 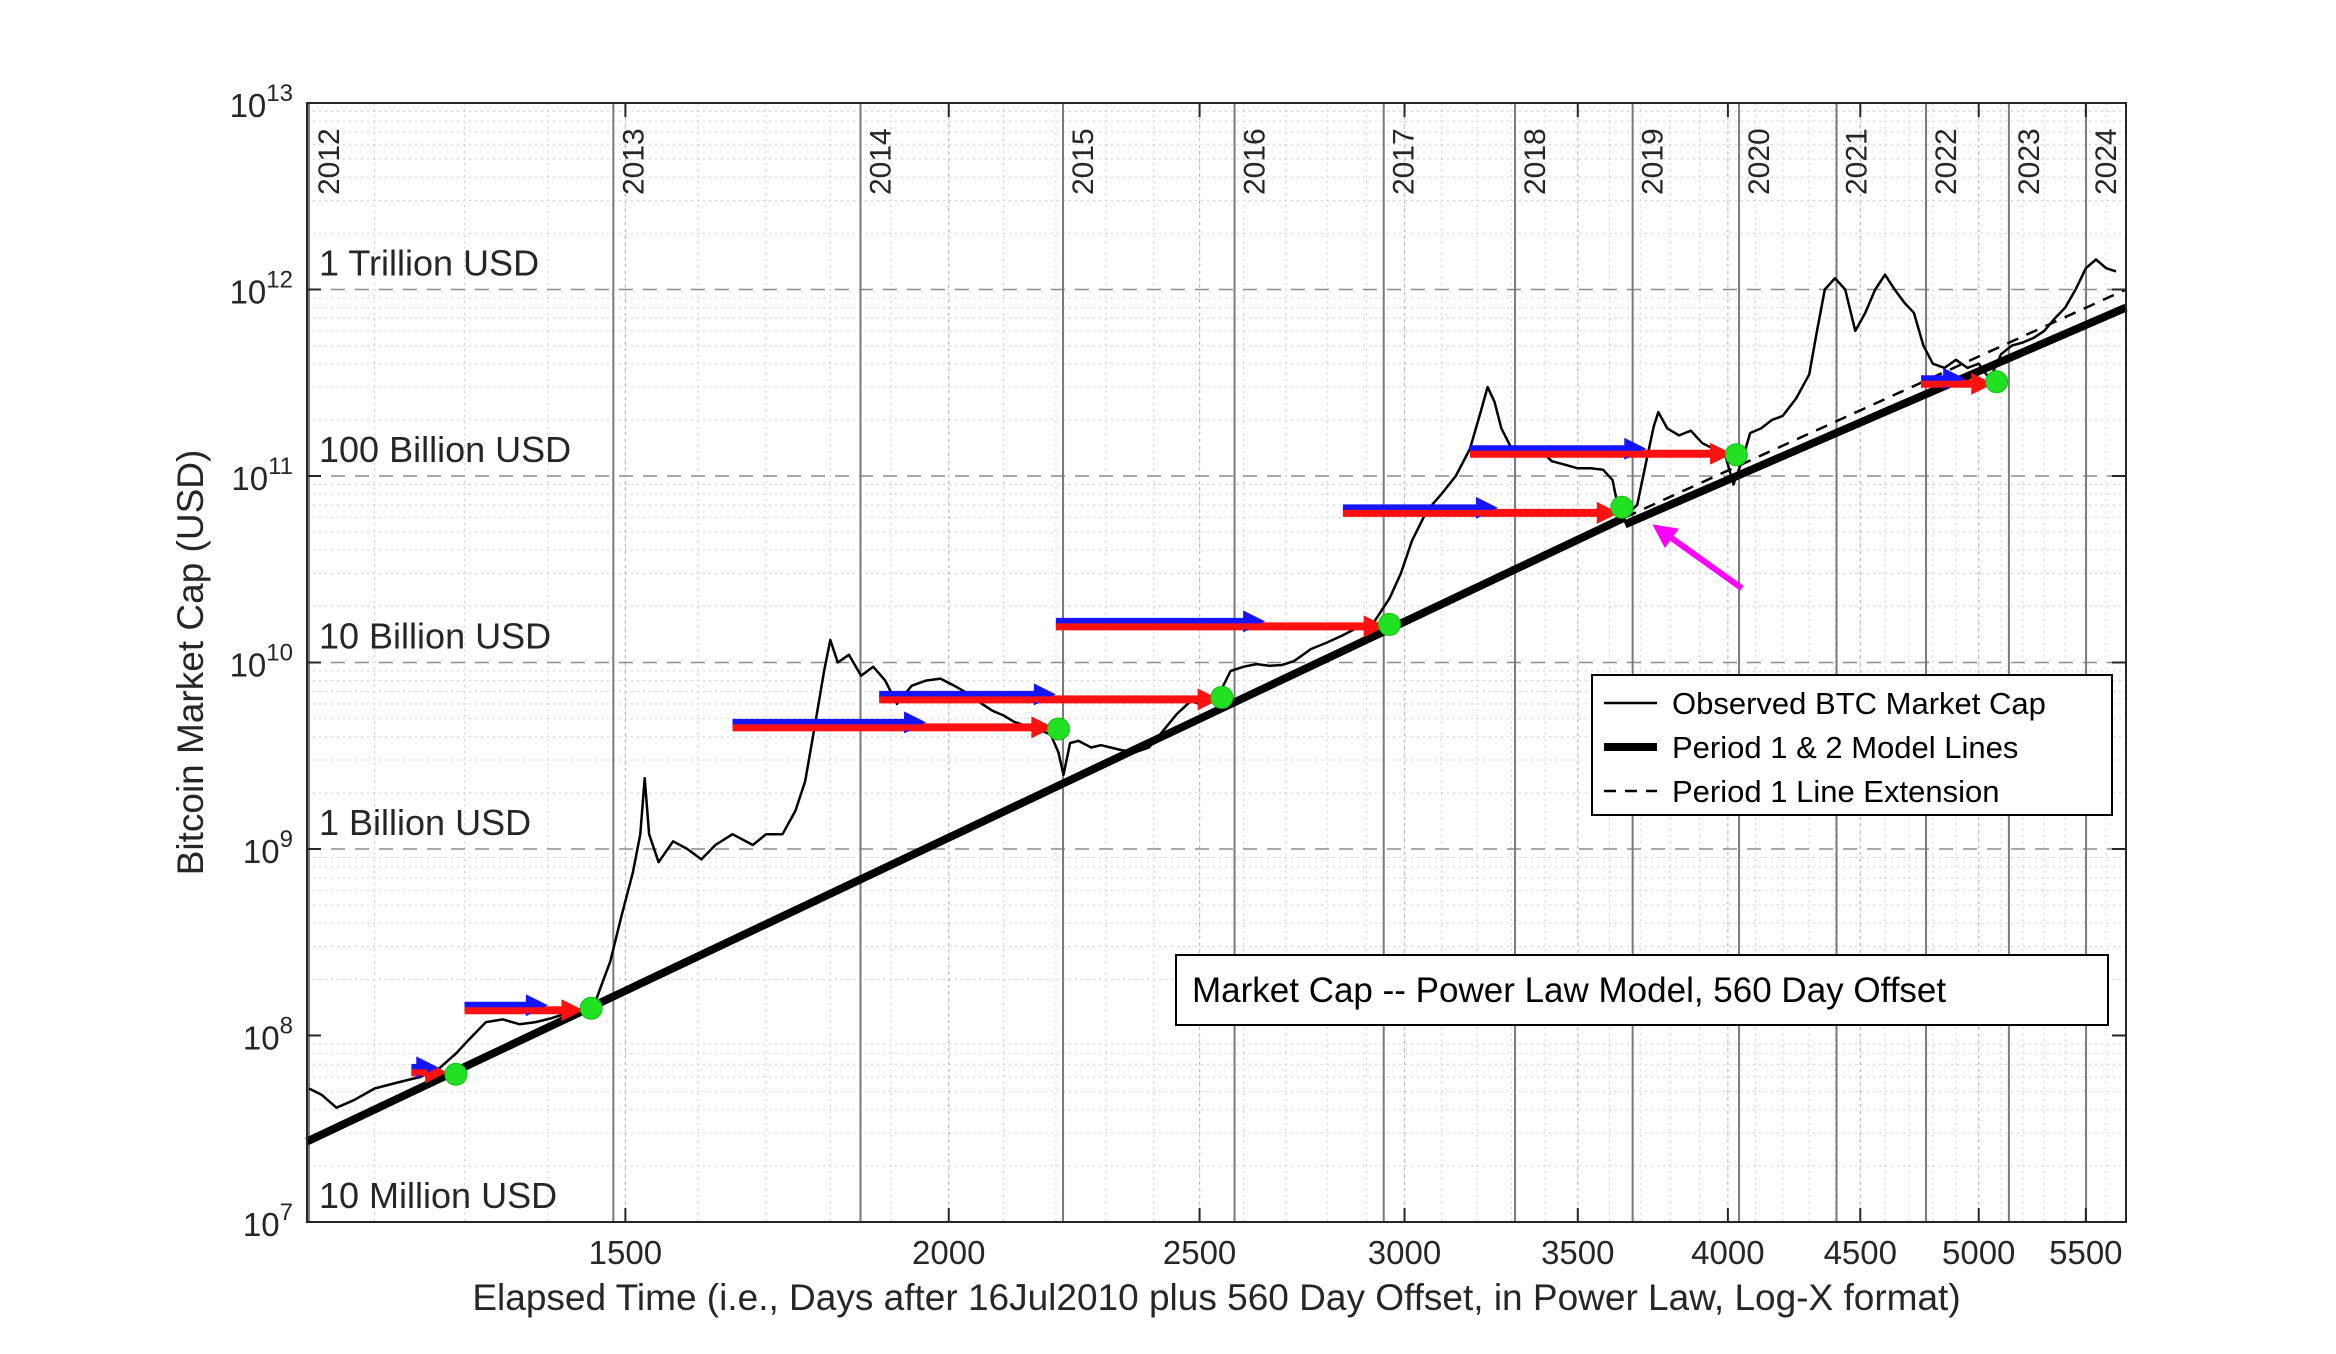 What do you see at coordinates (438, 1195) in the screenshot?
I see `reference-label: 10 Million USD` at bounding box center [438, 1195].